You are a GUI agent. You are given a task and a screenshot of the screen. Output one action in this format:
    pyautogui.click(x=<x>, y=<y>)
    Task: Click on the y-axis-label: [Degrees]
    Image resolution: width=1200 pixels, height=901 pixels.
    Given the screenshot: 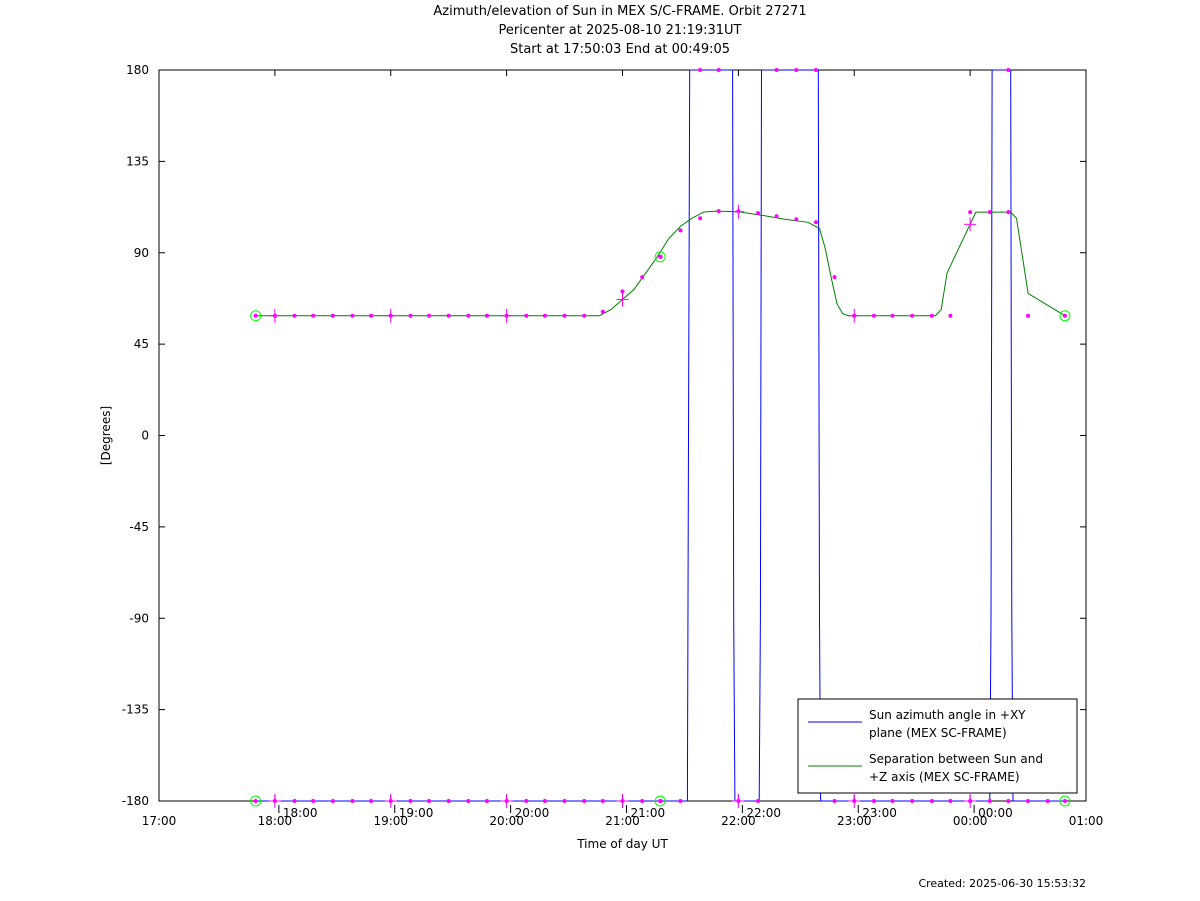 What is the action you would take?
    pyautogui.click(x=106, y=435)
    